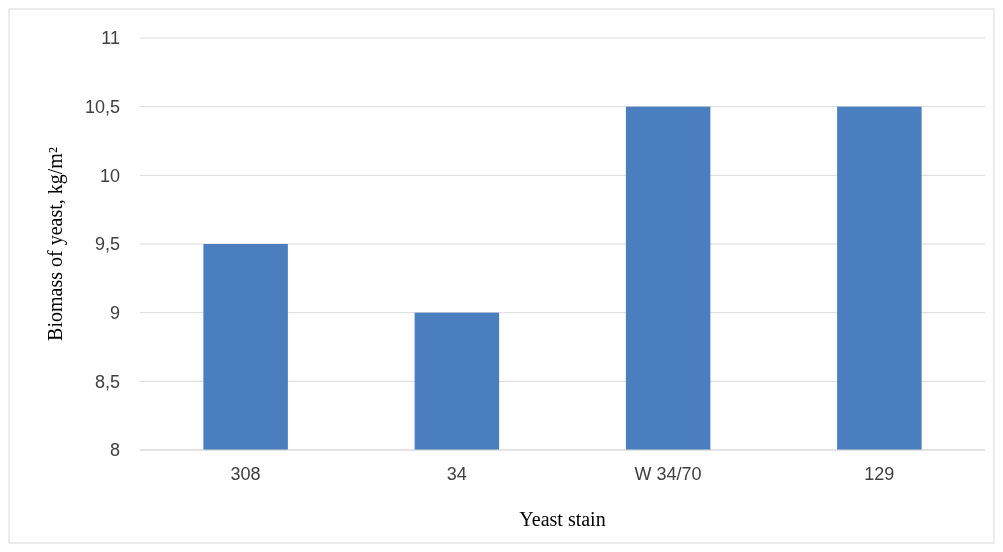 The image size is (1003, 552). What do you see at coordinates (879, 474) in the screenshot?
I see `x-tick-label: 129` at bounding box center [879, 474].